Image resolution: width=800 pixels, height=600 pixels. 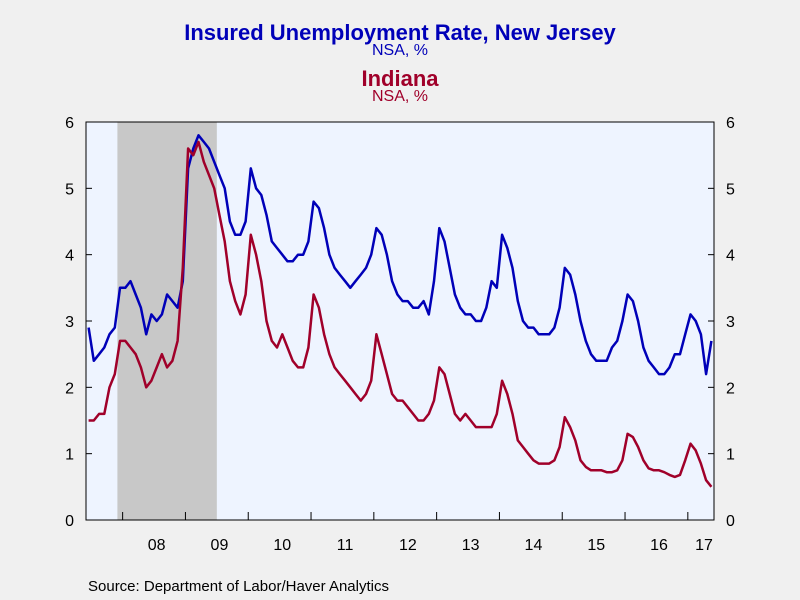 I want to click on x-tick-label: 12, so click(x=408, y=545).